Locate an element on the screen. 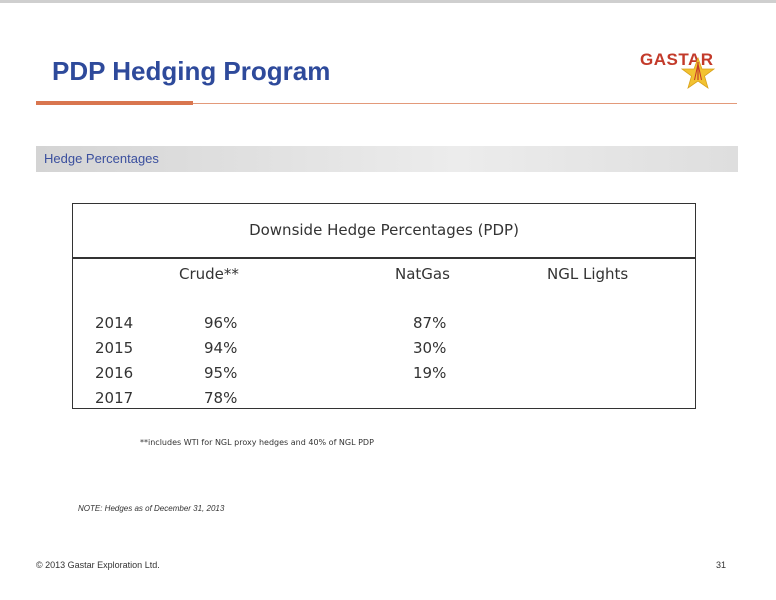 Image resolution: width=776 pixels, height=600 pixels. section-header-band: Hedge Percentages is located at coordinates (387, 159).